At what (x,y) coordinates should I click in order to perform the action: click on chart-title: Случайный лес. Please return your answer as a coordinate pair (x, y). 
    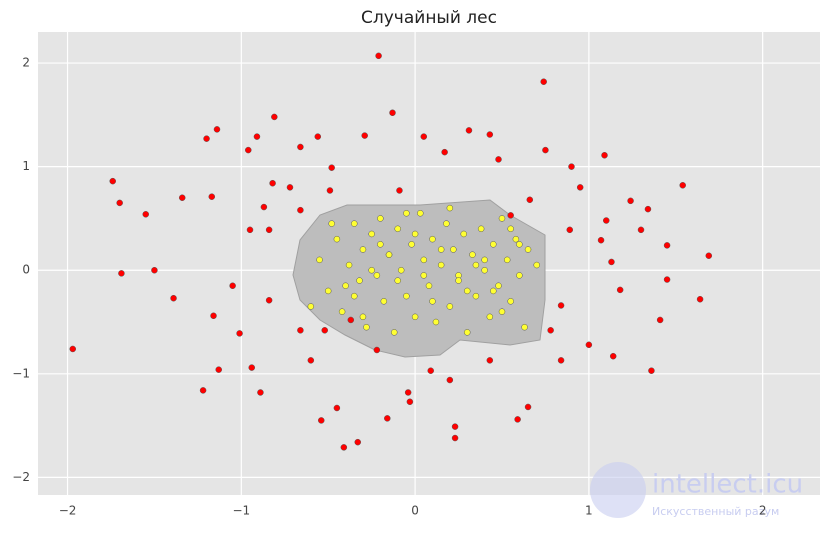
    Looking at the image, I should click on (429, 18).